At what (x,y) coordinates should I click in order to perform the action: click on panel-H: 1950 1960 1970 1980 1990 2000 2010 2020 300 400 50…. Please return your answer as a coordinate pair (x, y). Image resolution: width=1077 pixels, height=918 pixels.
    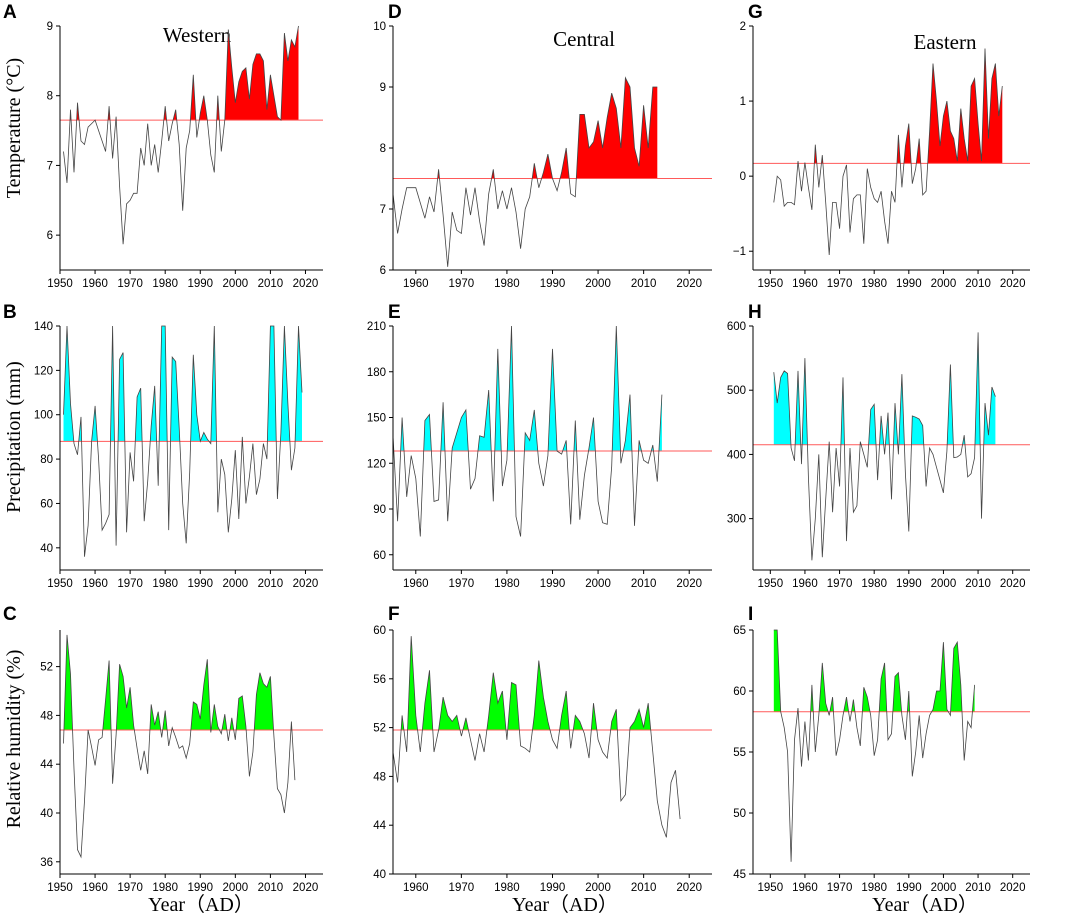
    Looking at the image, I should click on (878, 446).